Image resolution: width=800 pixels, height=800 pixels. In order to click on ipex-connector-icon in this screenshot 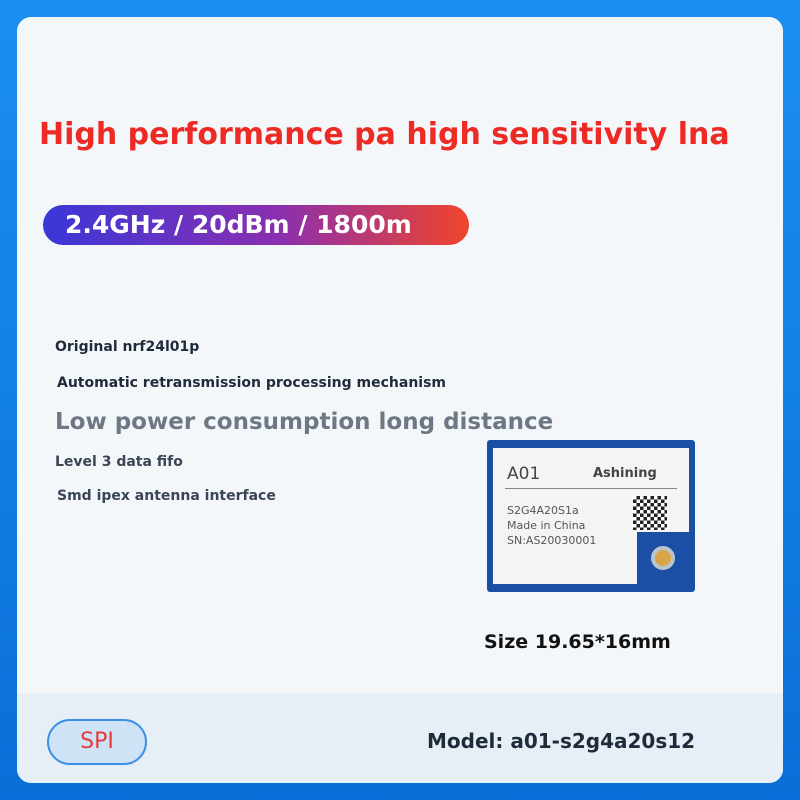, I will do `click(663, 558)`.